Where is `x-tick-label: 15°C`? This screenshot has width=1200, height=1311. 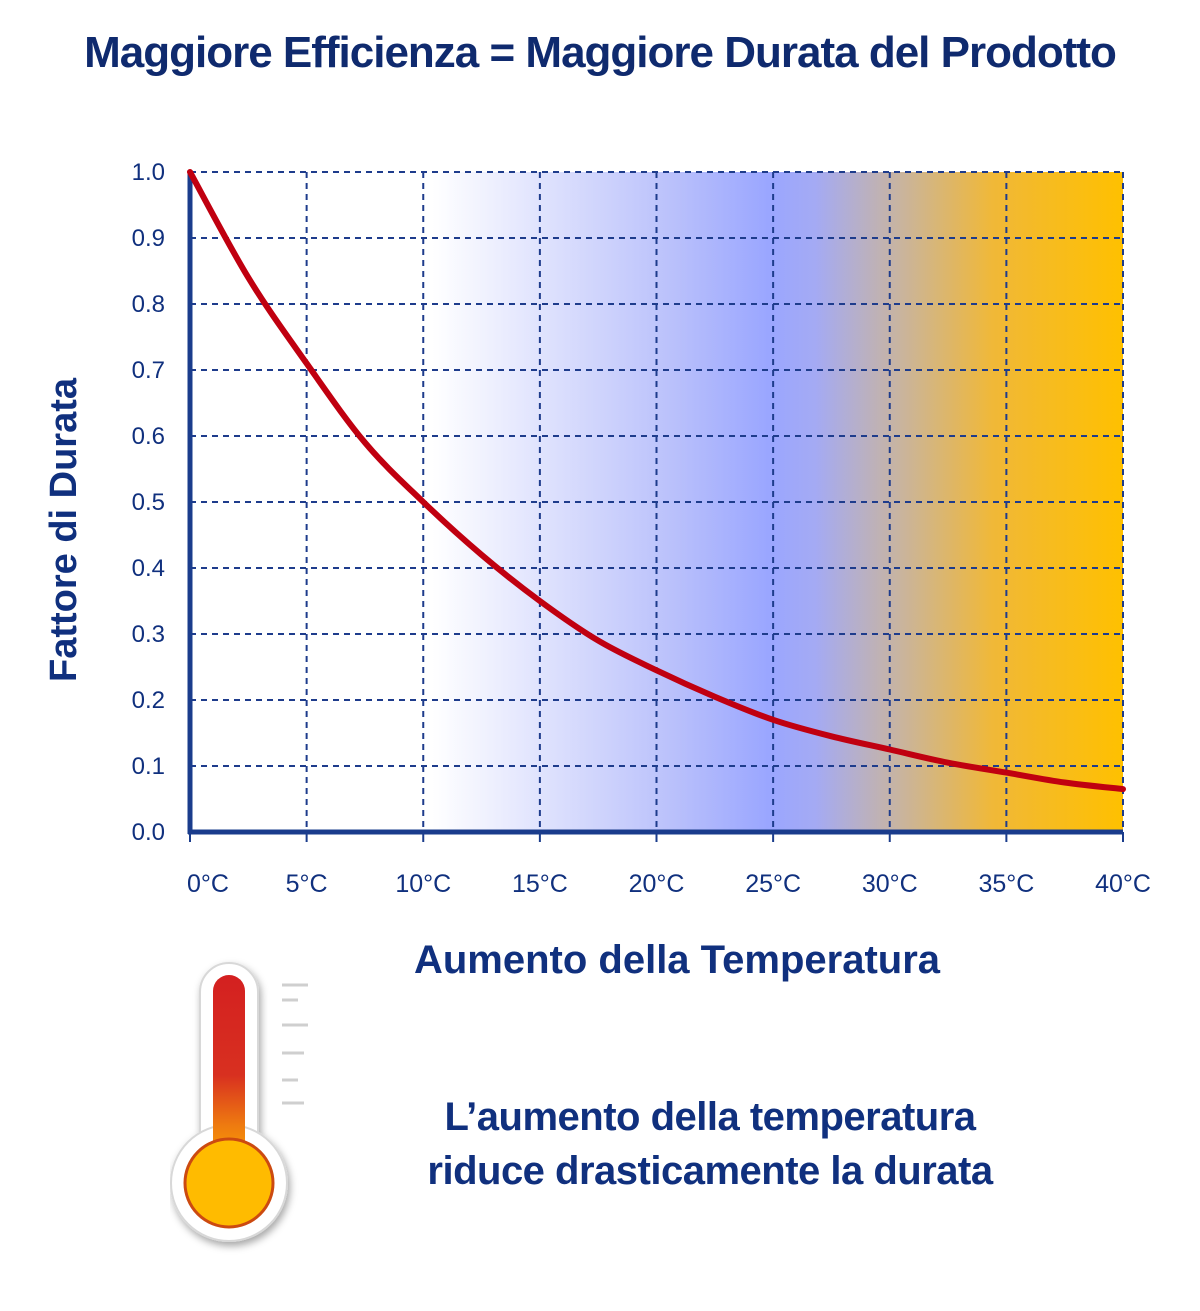 x-tick-label: 15°C is located at coordinates (540, 884).